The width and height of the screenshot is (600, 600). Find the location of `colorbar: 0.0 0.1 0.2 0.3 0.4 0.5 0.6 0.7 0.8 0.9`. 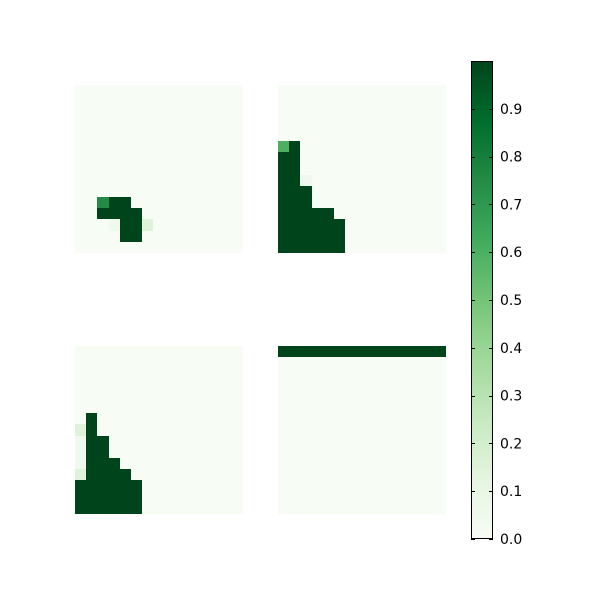

colorbar: 0.0 0.1 0.2 0.3 0.4 0.5 0.6 0.7 0.8 0.9 is located at coordinates (496, 304).